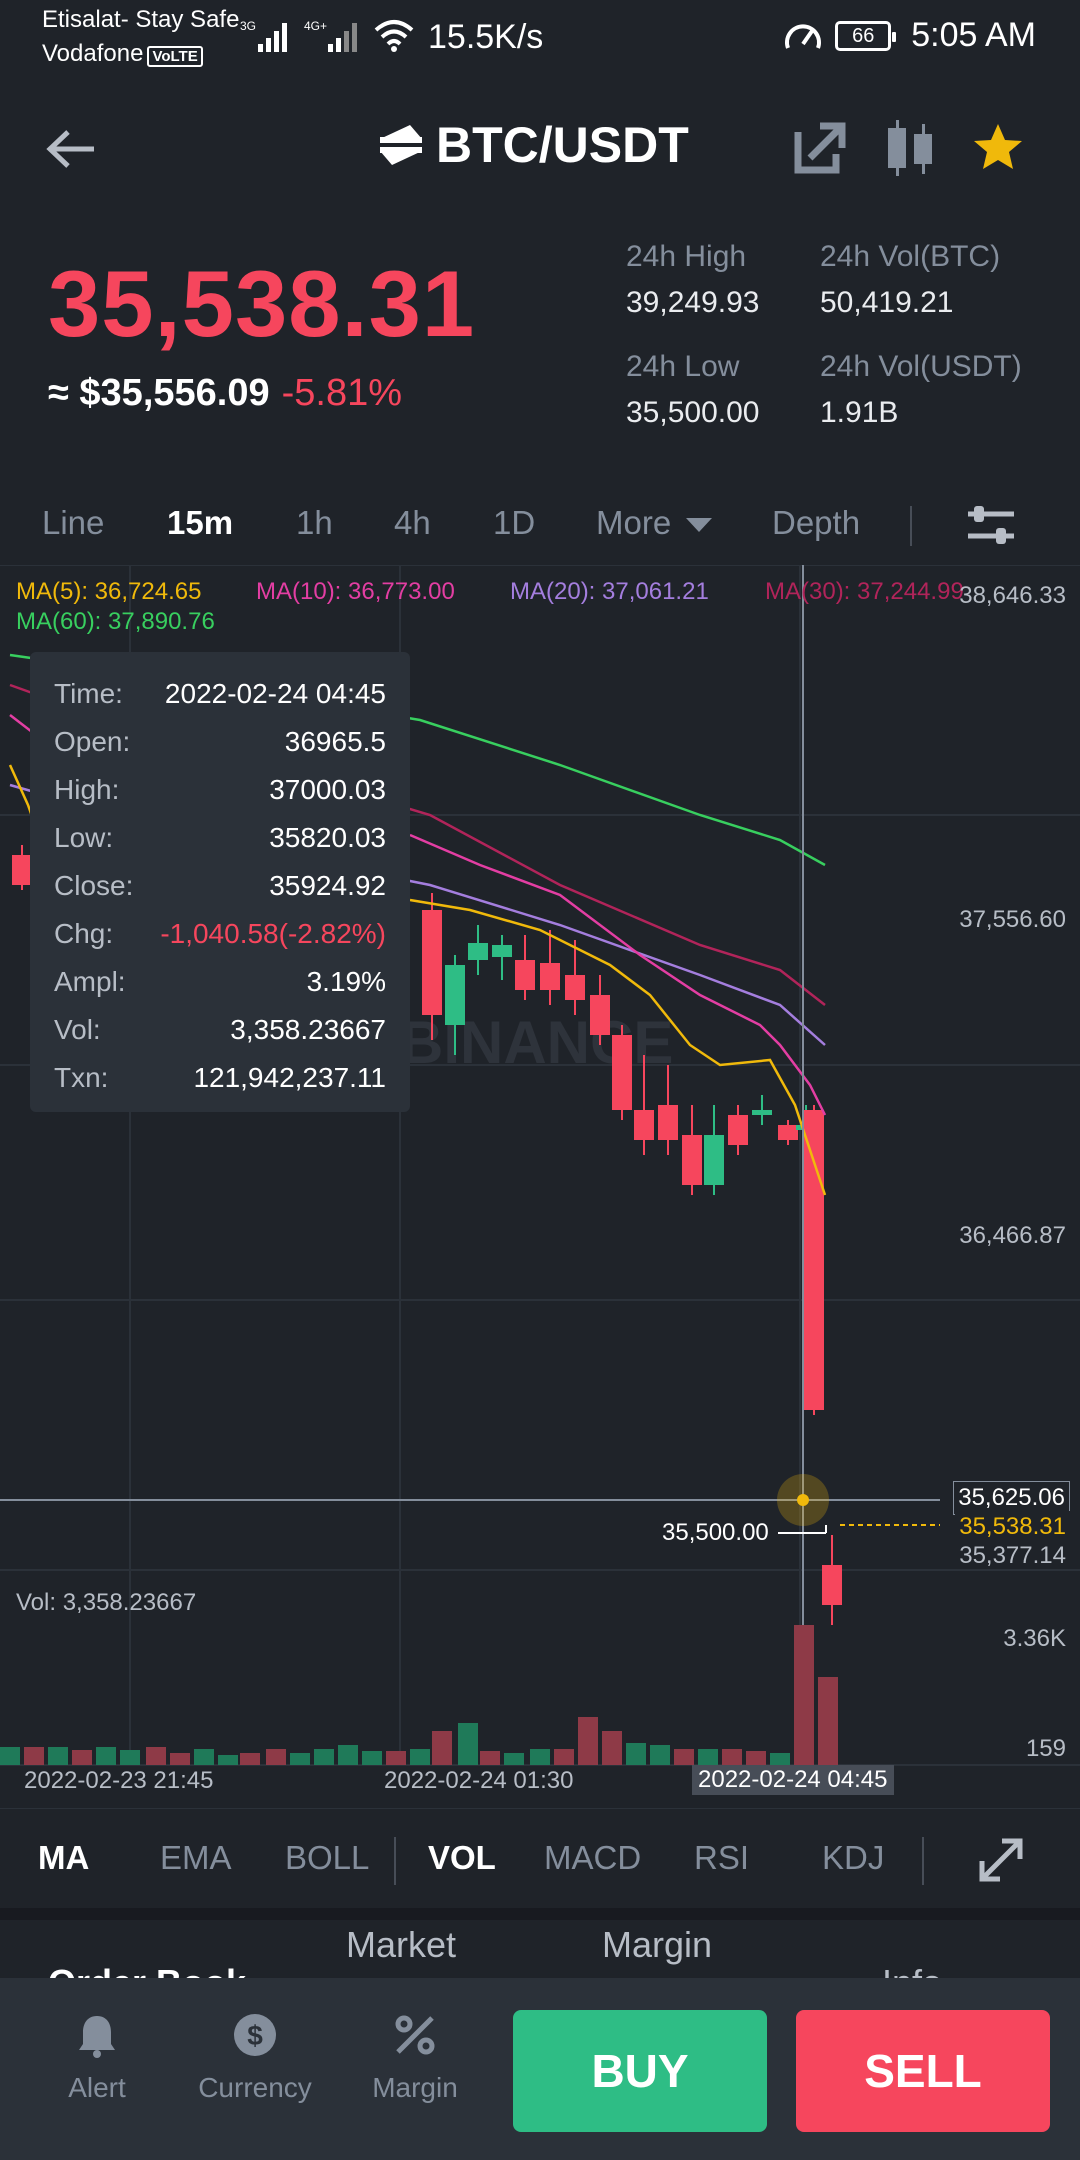 The width and height of the screenshot is (1080, 2160). I want to click on tooltip-value: 2022-02-24 04:45, so click(275, 693).